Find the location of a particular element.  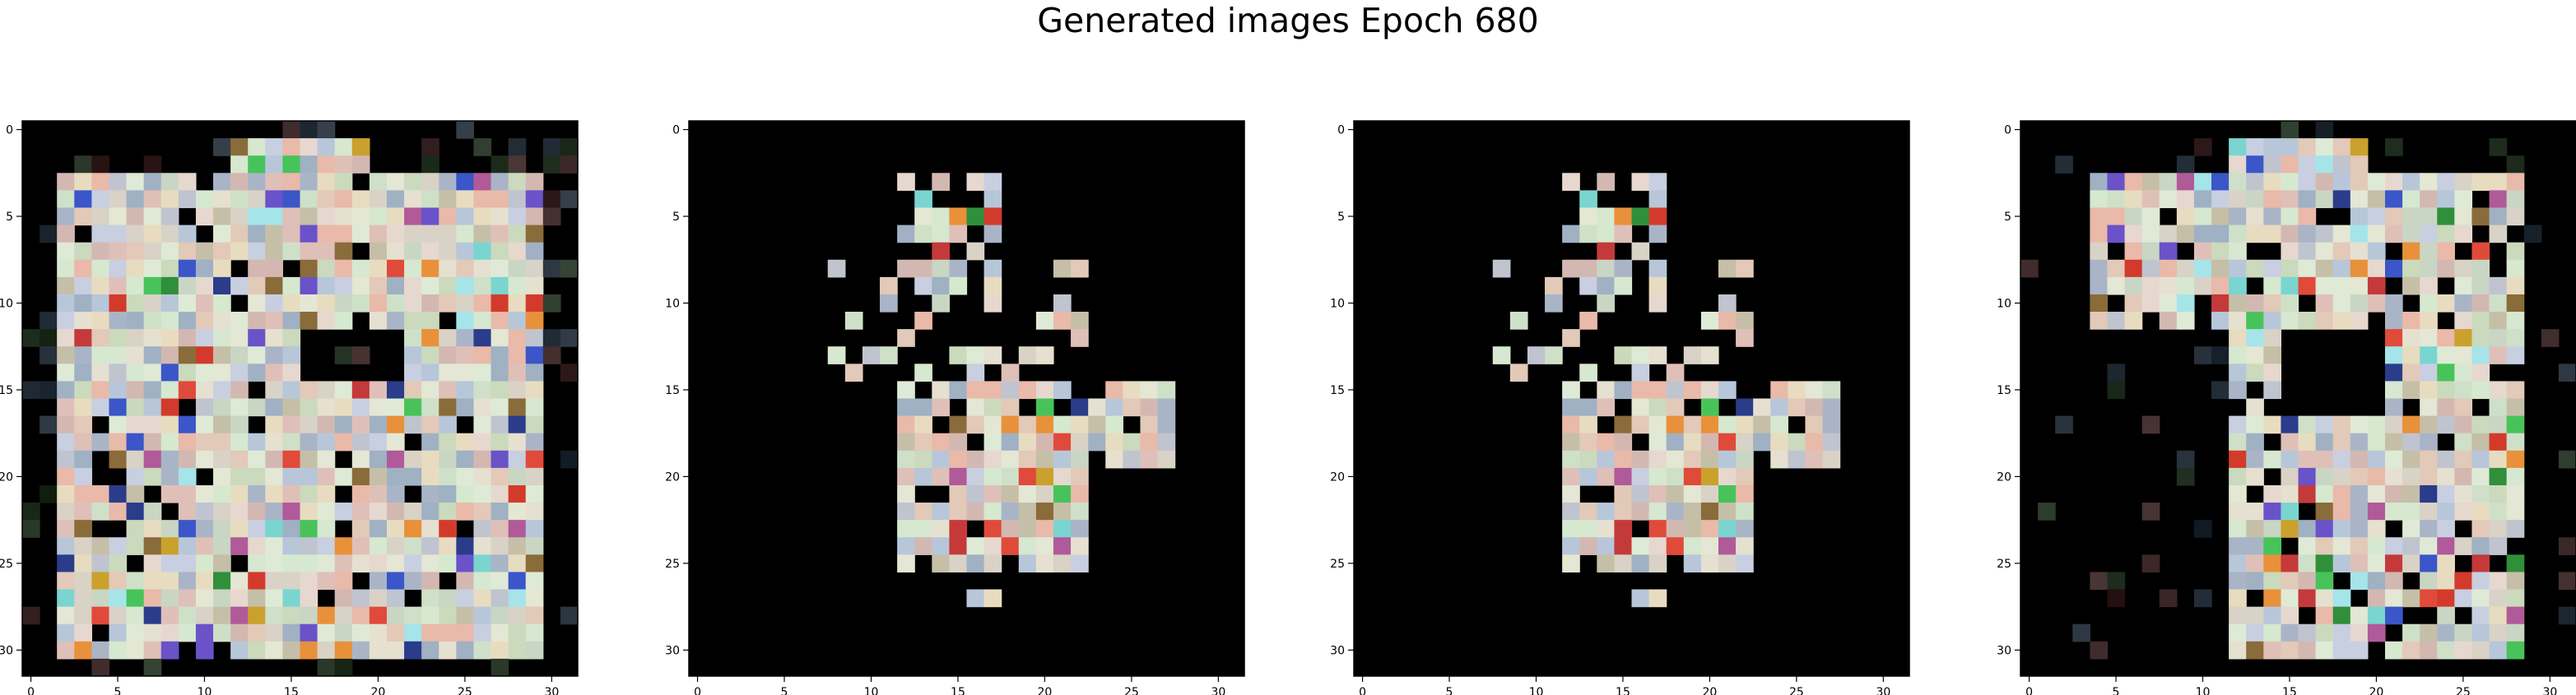

x-tick-label: 5 is located at coordinates (784, 690).